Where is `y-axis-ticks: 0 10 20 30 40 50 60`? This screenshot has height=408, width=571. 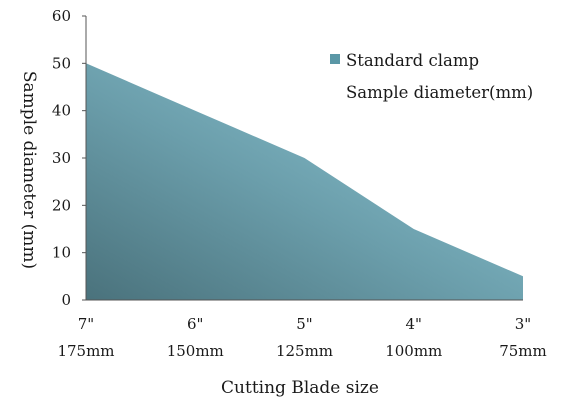 y-axis-ticks: 0 10 20 30 40 50 60 is located at coordinates (69, 158).